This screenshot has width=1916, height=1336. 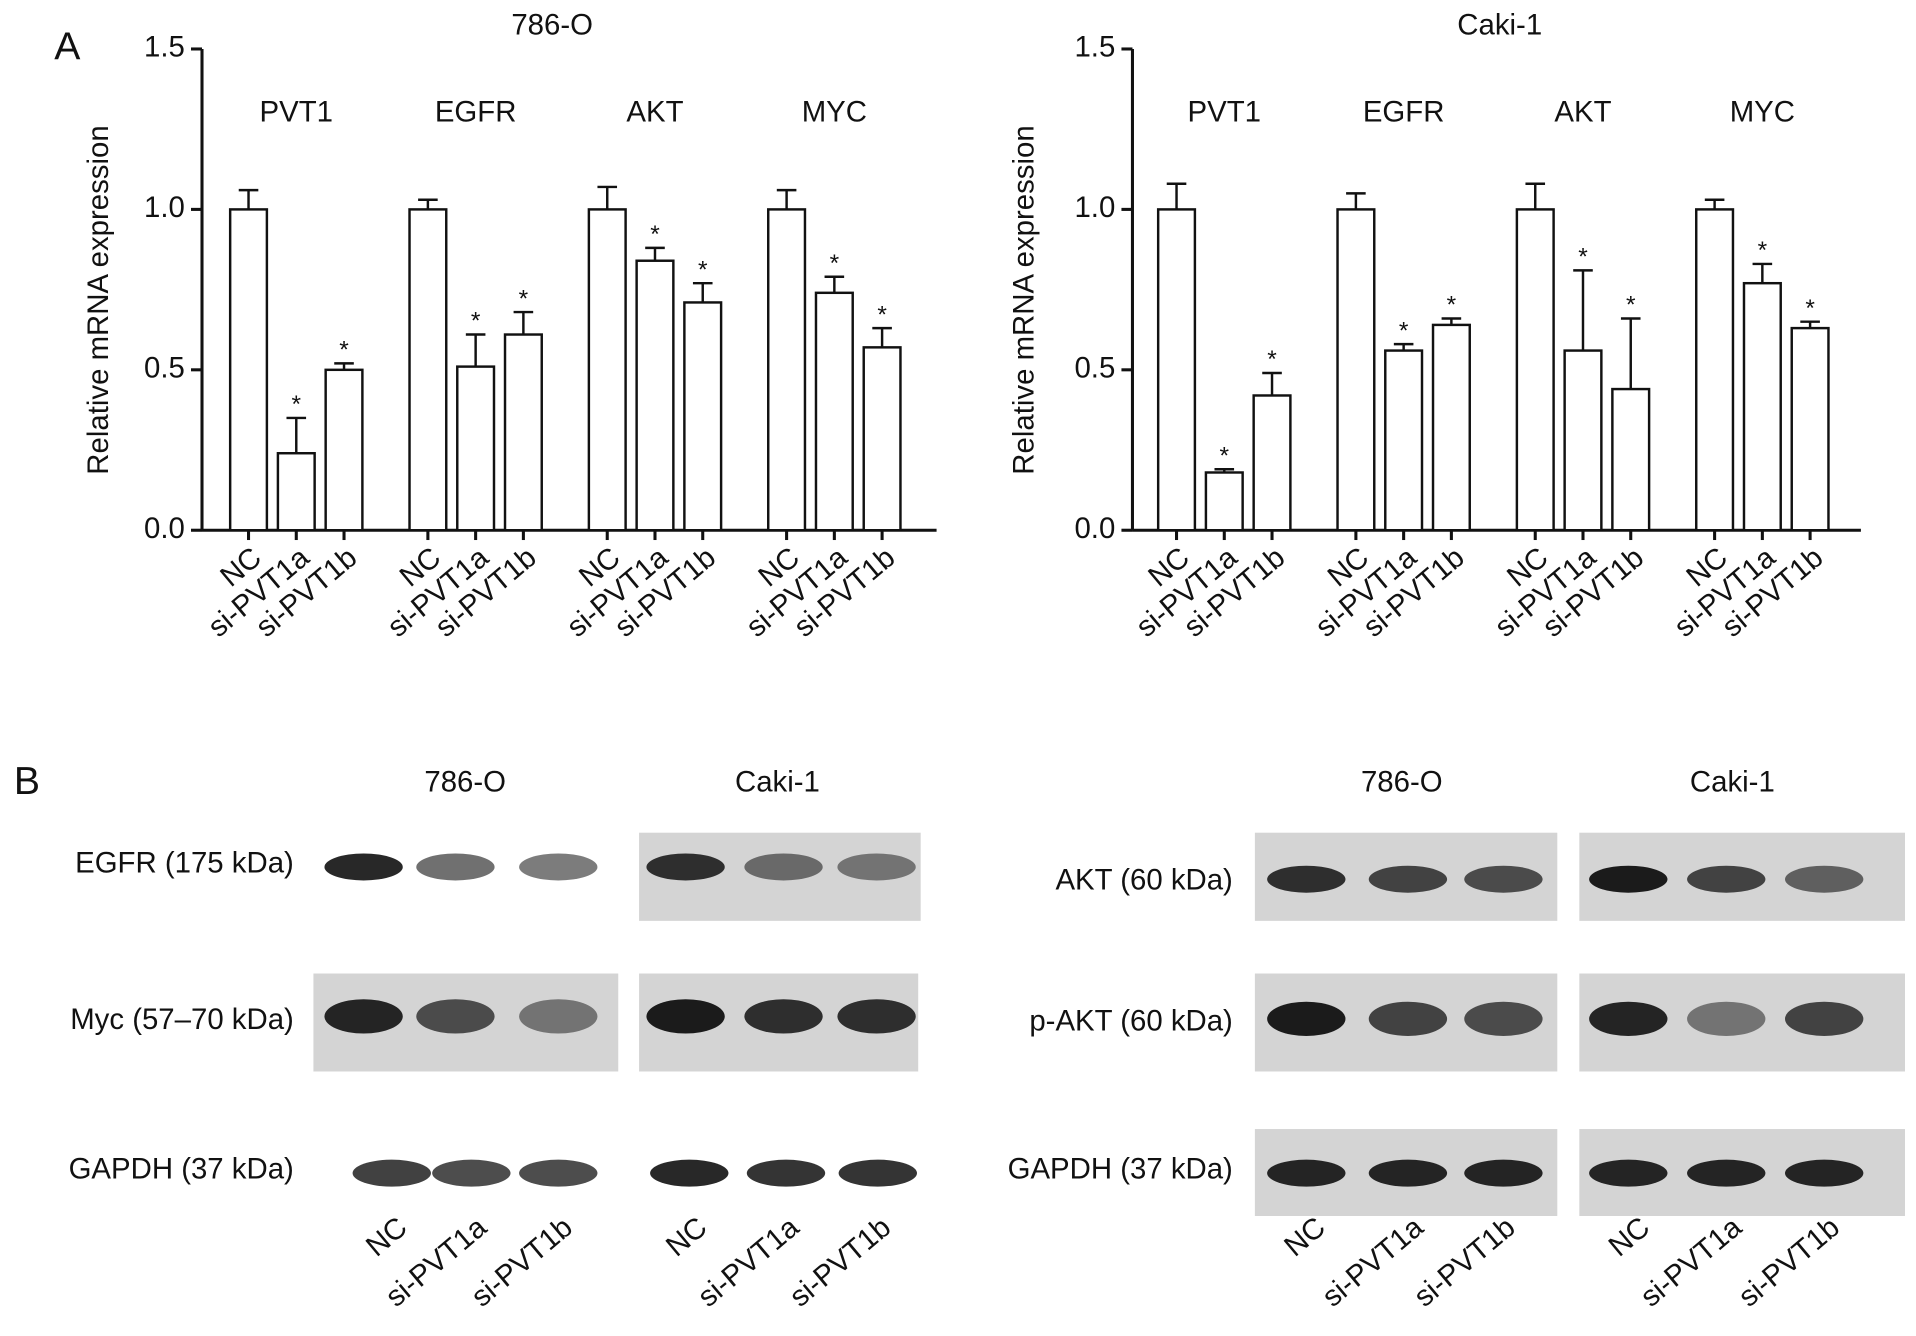 I want to click on y-tick-label: 1.5, so click(x=164, y=47).